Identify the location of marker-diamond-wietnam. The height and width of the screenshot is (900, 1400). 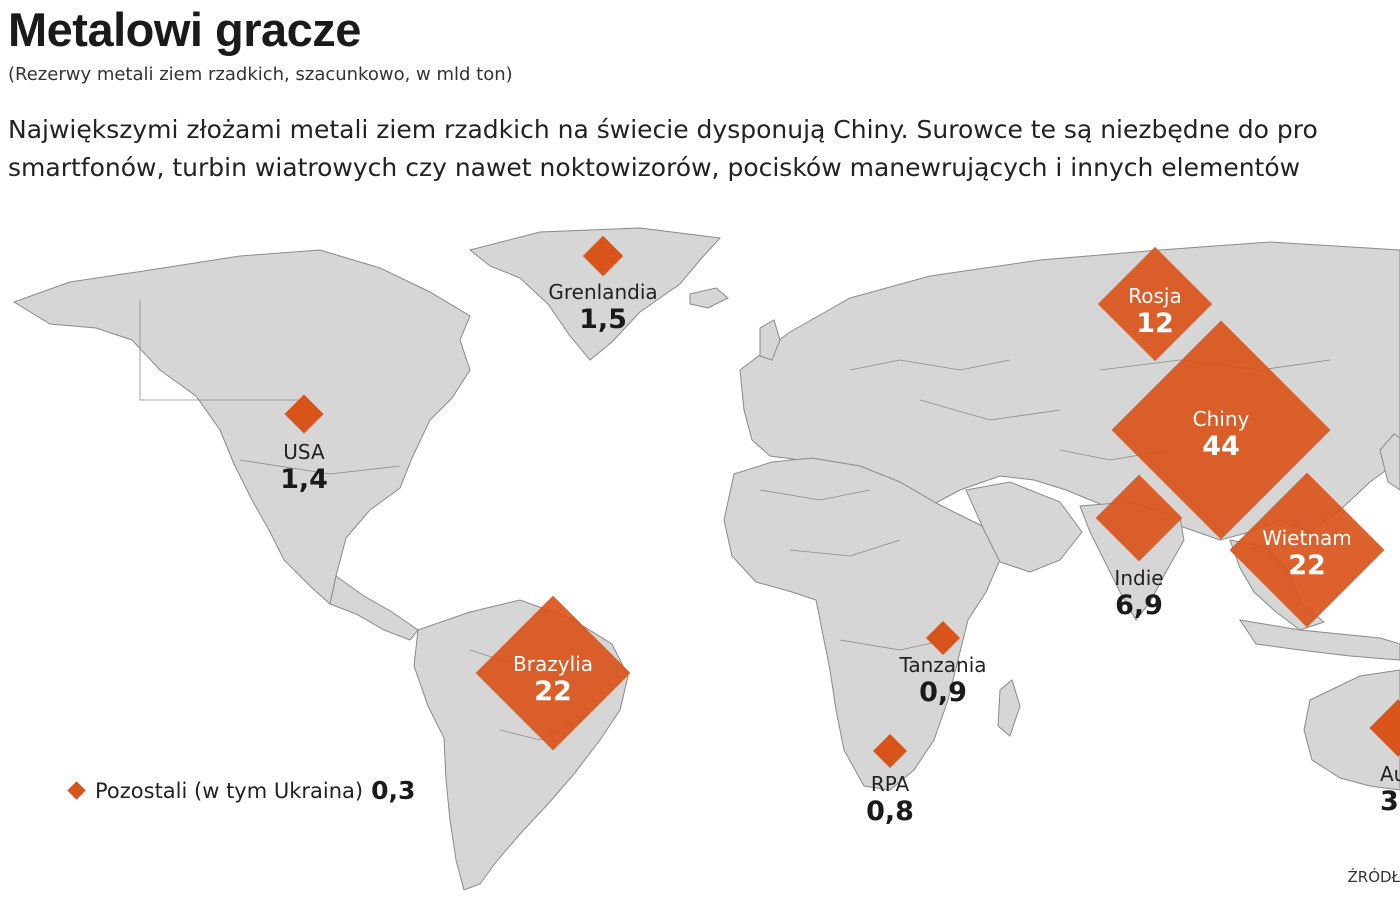
(1307, 550).